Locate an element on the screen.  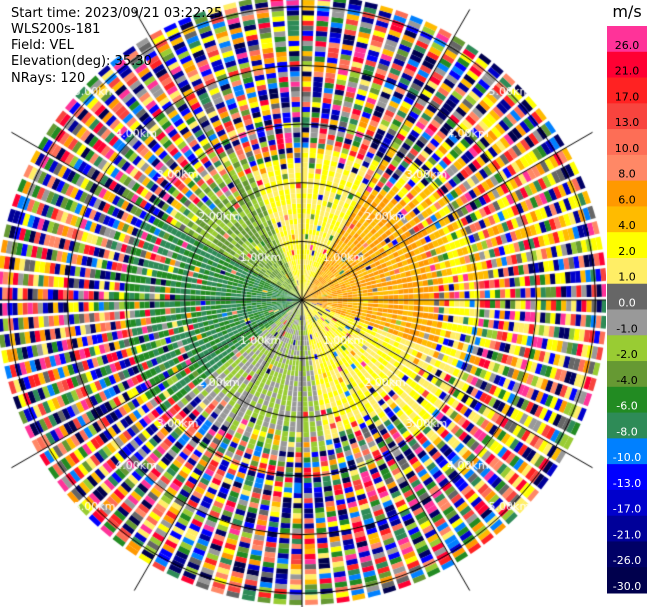
start-time-label: Start time: 2023/09/21 03:22:25 is located at coordinates (117, 13).